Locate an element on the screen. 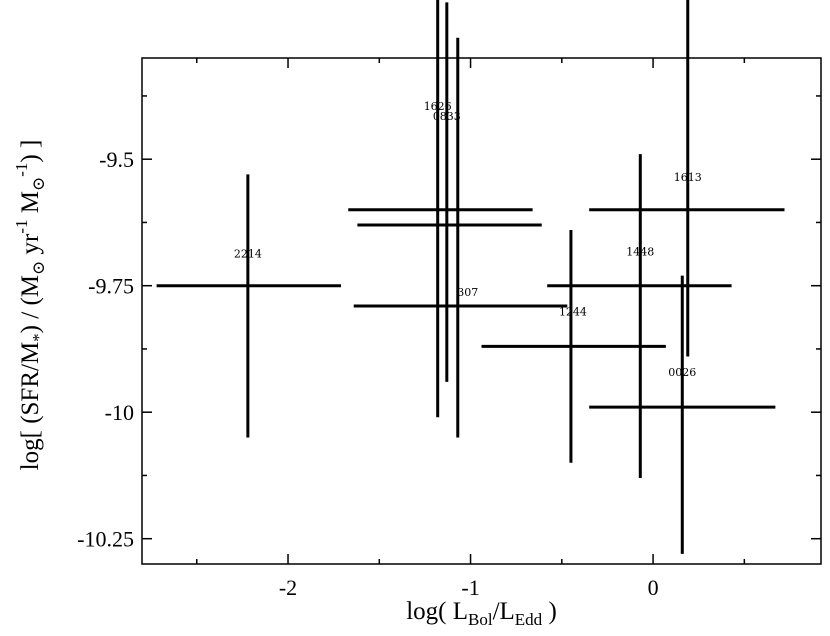 Image resolution: width=830 pixels, height=636 pixels. y-tick-label: -9.75 is located at coordinates (111, 286).